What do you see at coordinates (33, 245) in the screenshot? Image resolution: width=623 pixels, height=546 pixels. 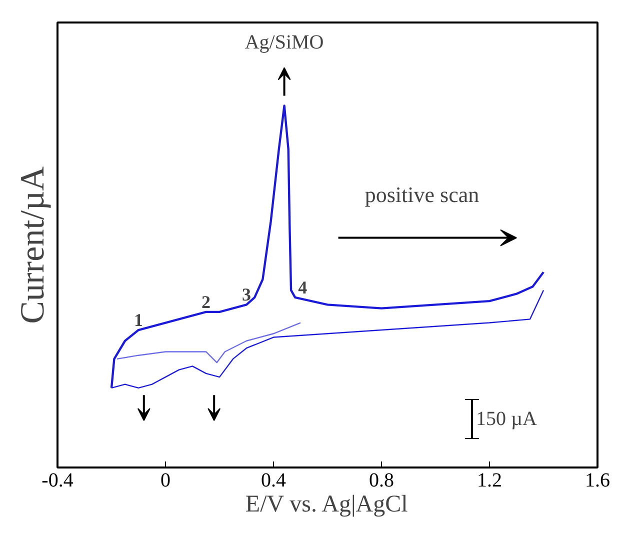 I see `y-axis-title: Current/µA` at bounding box center [33, 245].